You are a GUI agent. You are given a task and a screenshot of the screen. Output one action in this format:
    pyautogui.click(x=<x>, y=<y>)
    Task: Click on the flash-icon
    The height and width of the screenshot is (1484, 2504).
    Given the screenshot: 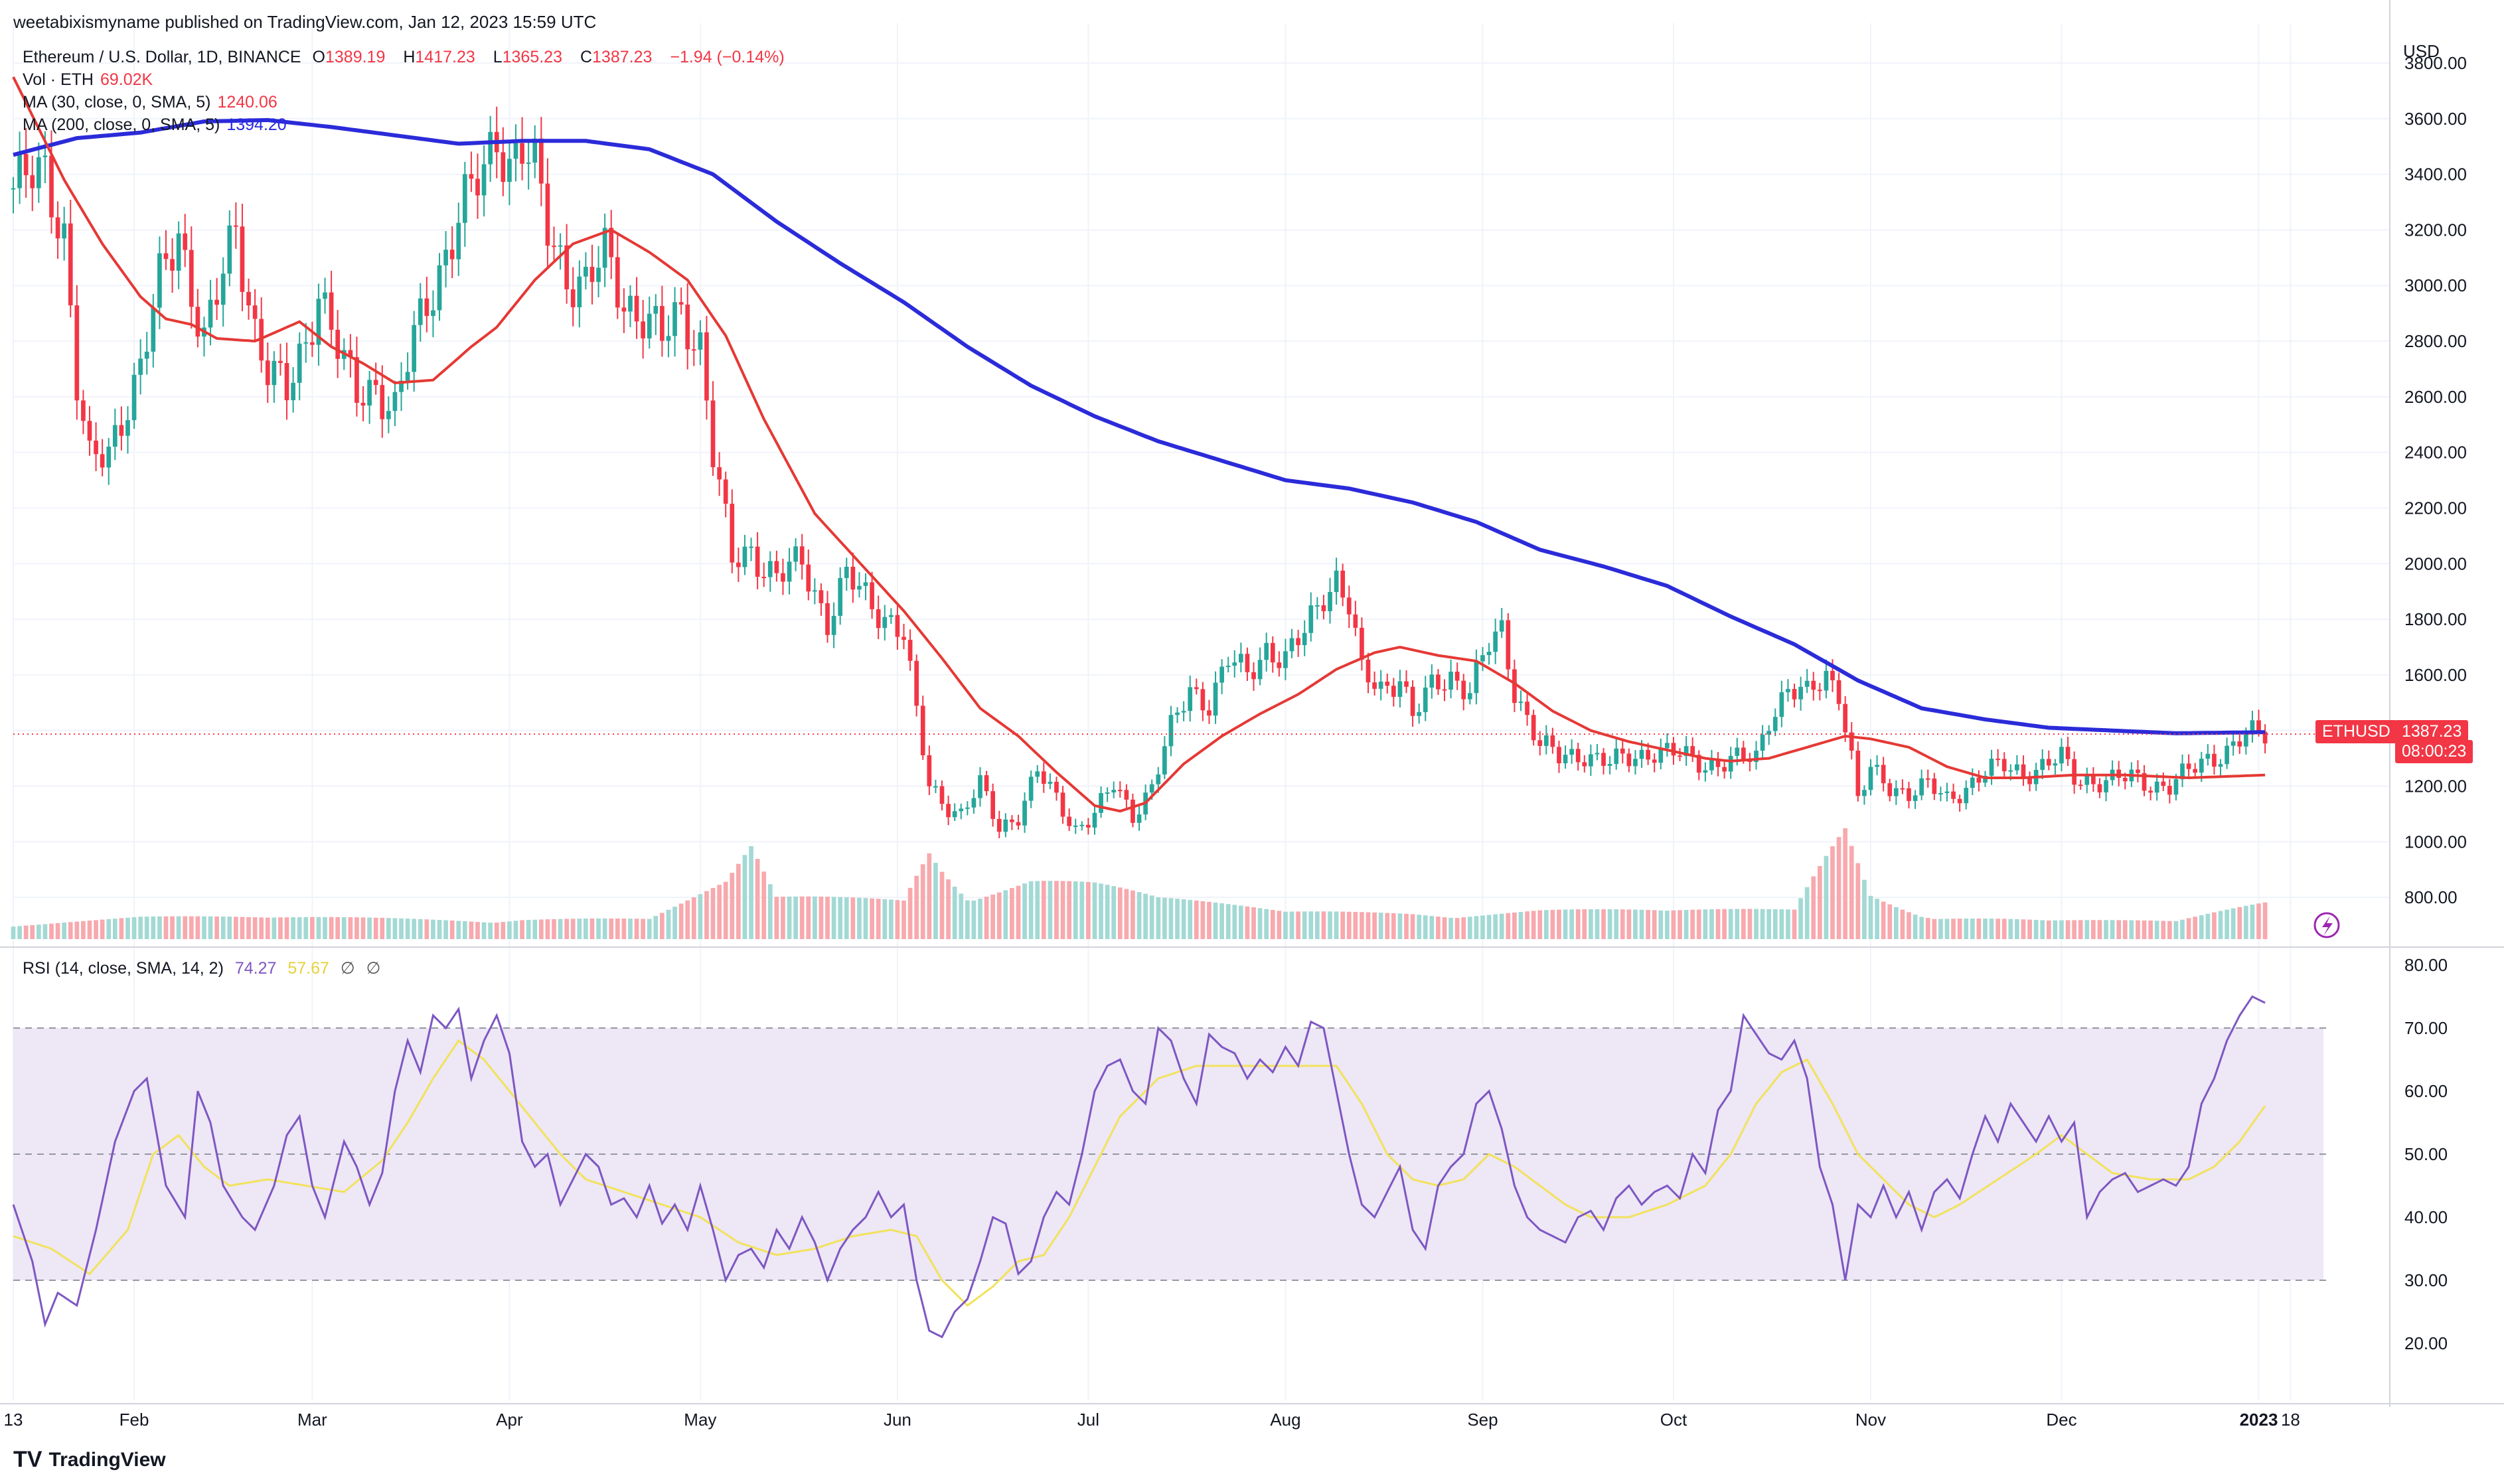 What is the action you would take?
    pyautogui.click(x=2326, y=925)
    